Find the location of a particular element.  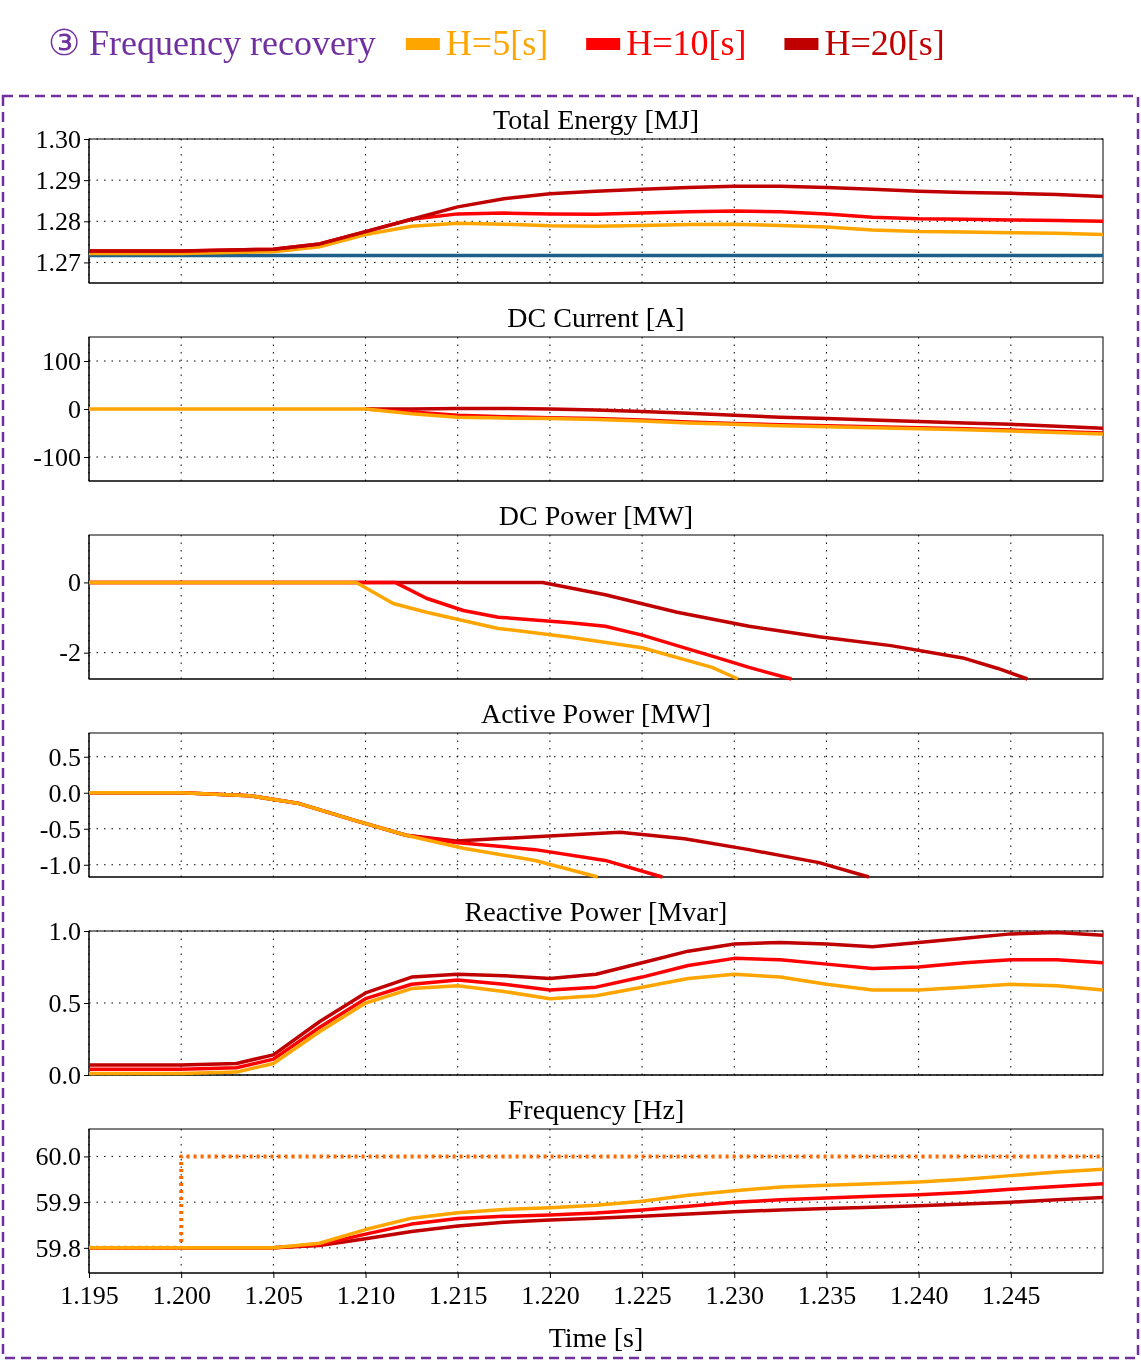

y-tick-label: 1.30 is located at coordinates (58, 139).